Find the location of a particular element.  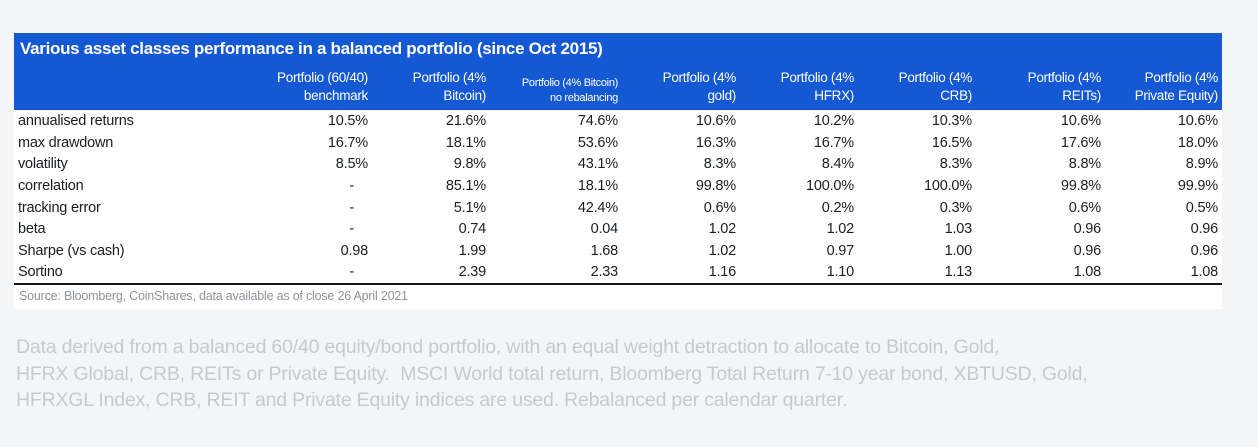

data-cell: 1.68 is located at coordinates (604, 250).